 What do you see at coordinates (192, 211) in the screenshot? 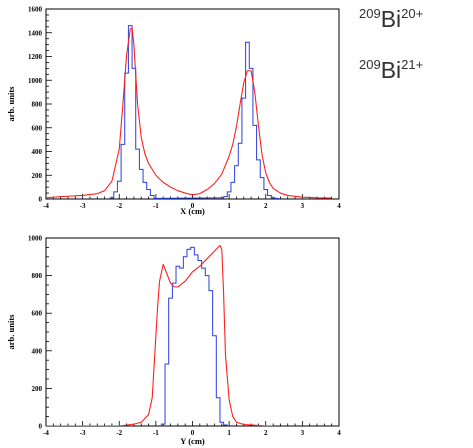
I see `x-axis-label: X (cm)` at bounding box center [192, 211].